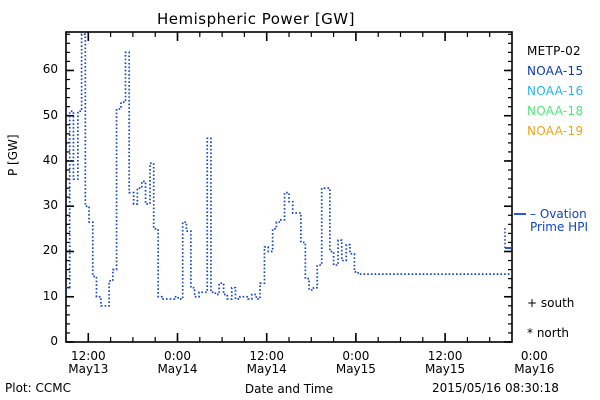 This screenshot has height=400, width=600. Describe the element at coordinates (54, 341) in the screenshot. I see `y-tick-label: 0` at that location.